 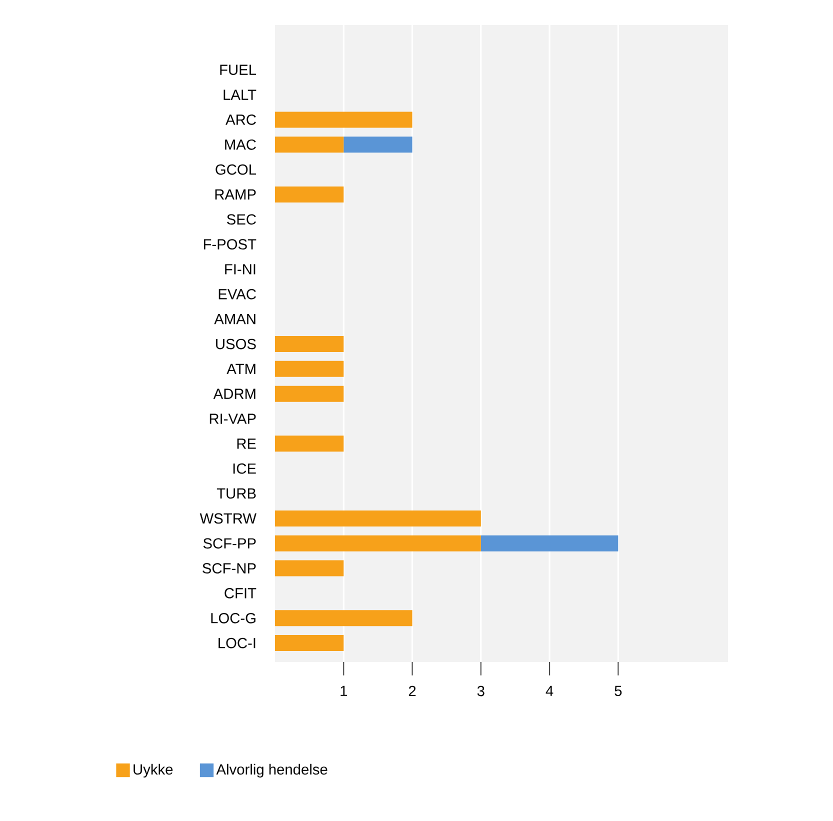 I want to click on y-tick-label: RAMP, so click(x=235, y=194).